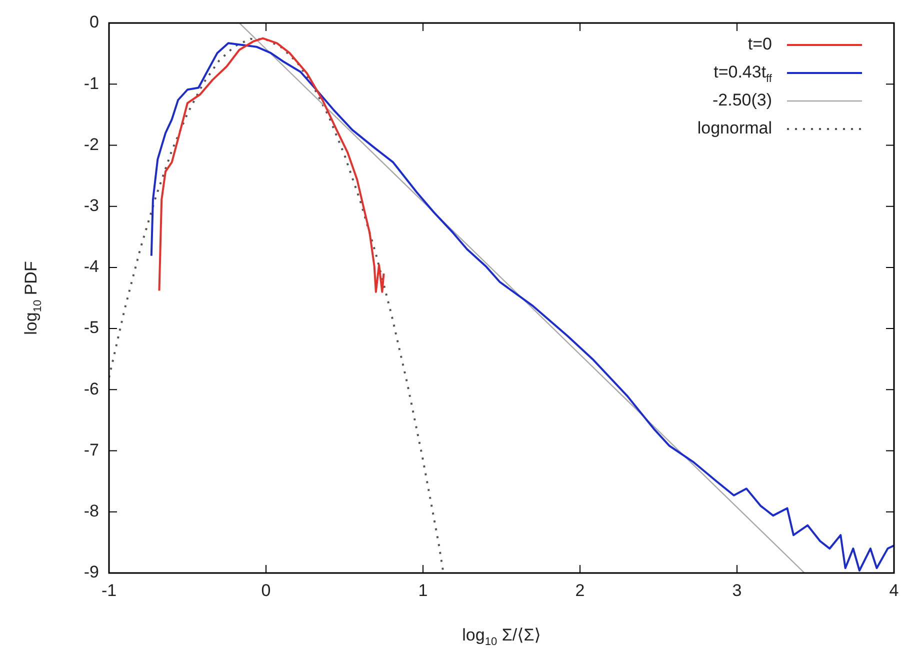  Describe the element at coordinates (33, 298) in the screenshot. I see `y-axis-title: log10 PDF` at that location.